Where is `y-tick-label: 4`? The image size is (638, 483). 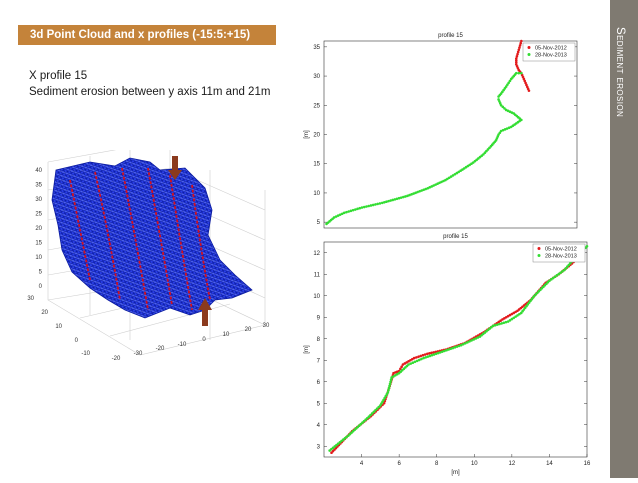
y-tick-label: 4 is located at coordinates (319, 426).